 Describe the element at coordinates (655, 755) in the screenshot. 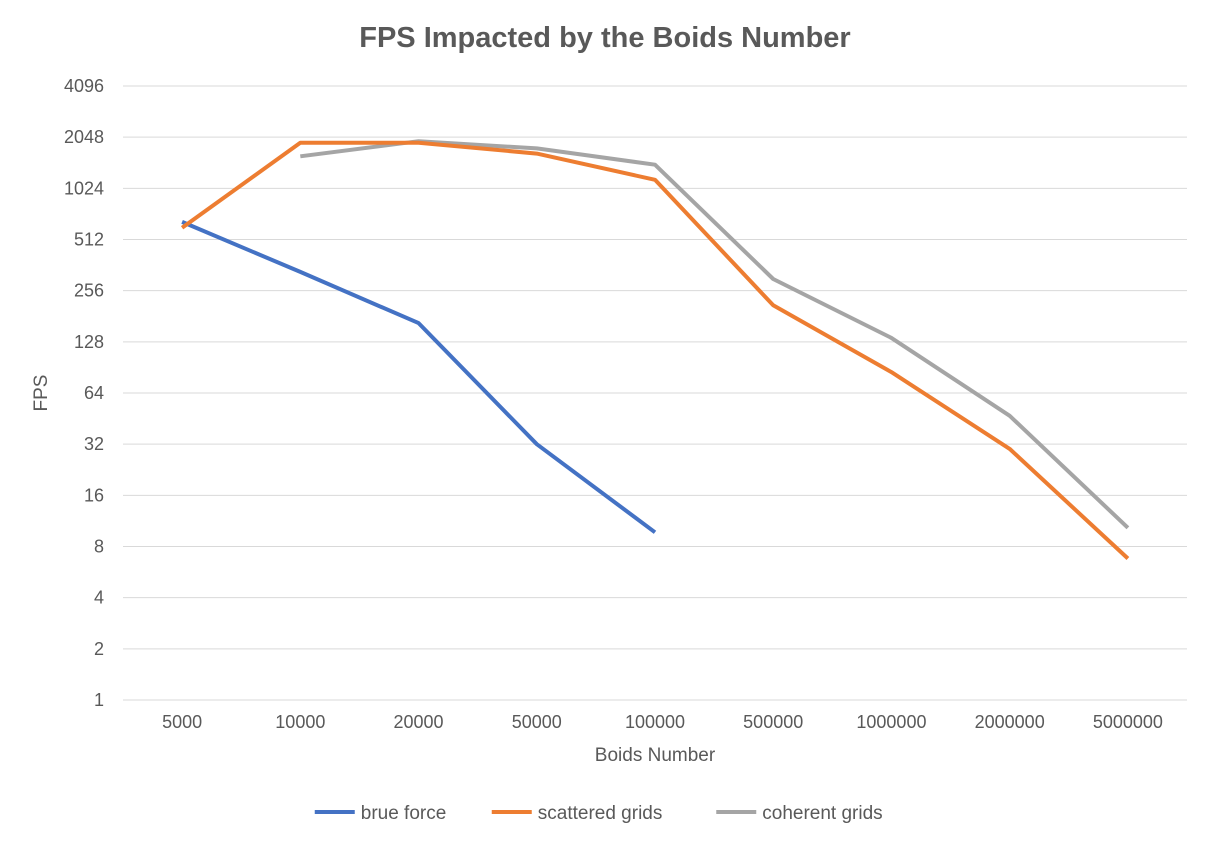

I see `x-axis-title: Boids Number` at that location.